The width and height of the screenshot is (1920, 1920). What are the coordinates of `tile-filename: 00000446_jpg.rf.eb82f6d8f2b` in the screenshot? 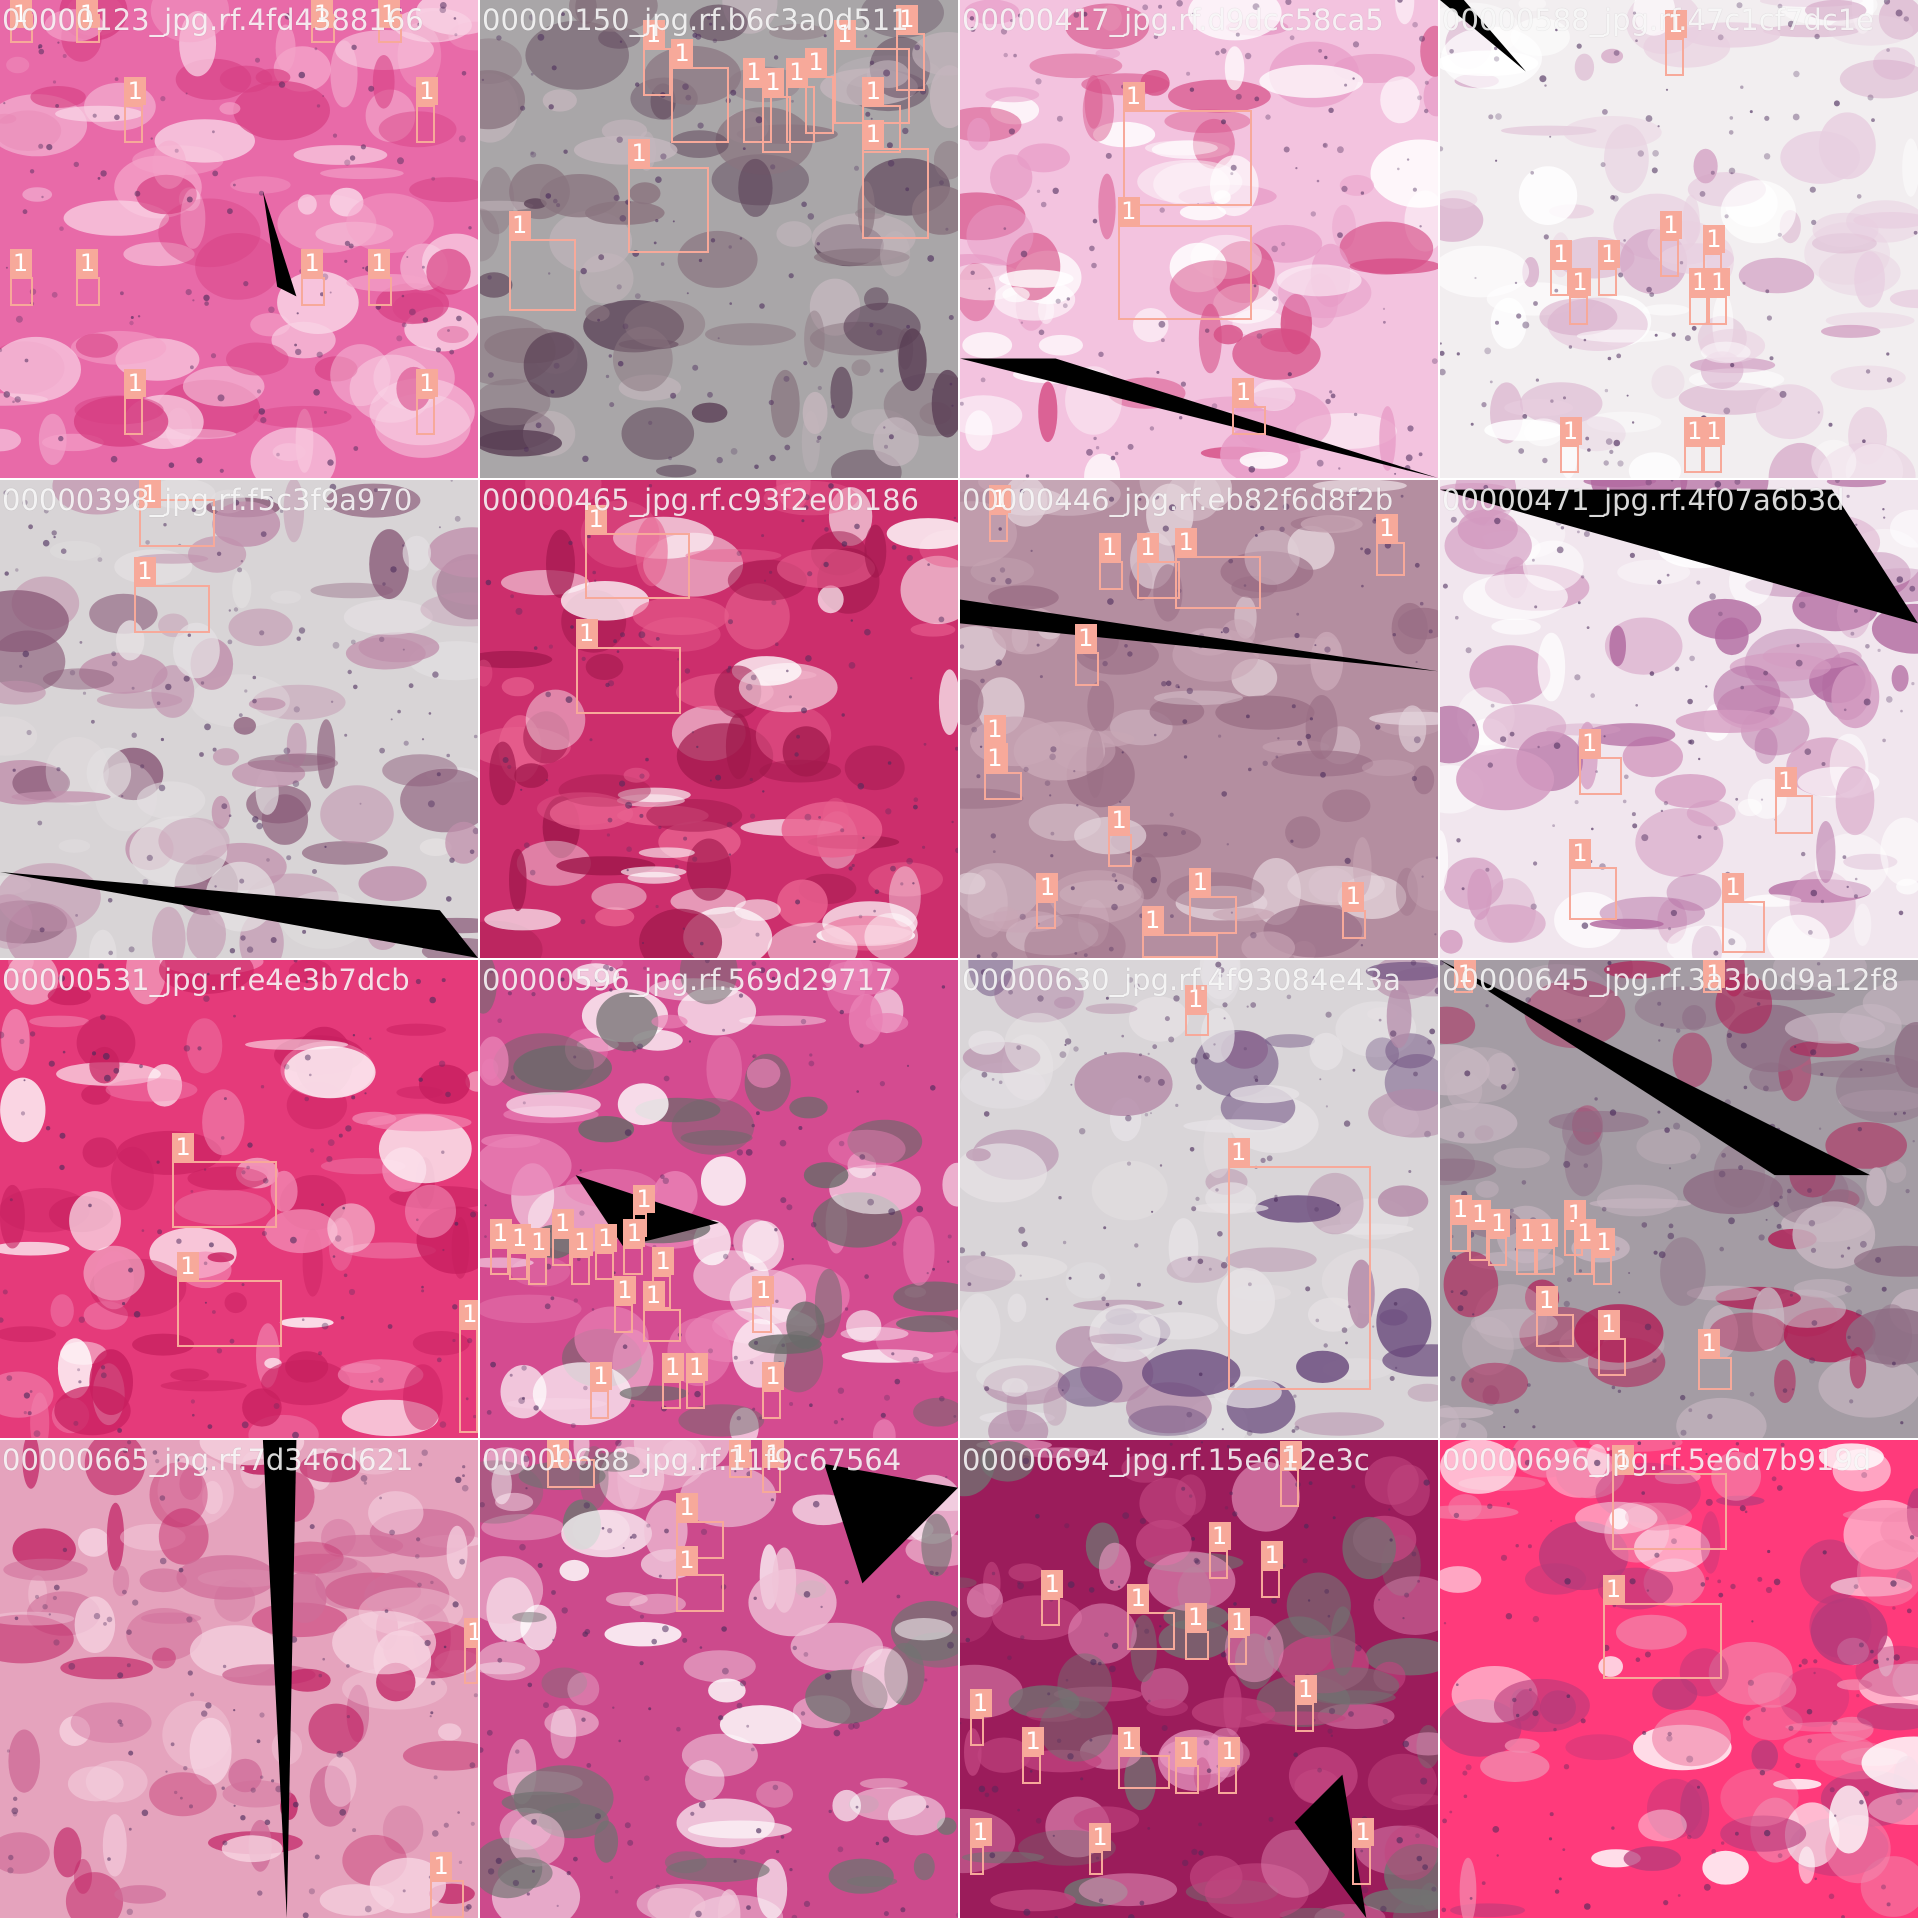 It's located at (1178, 500).